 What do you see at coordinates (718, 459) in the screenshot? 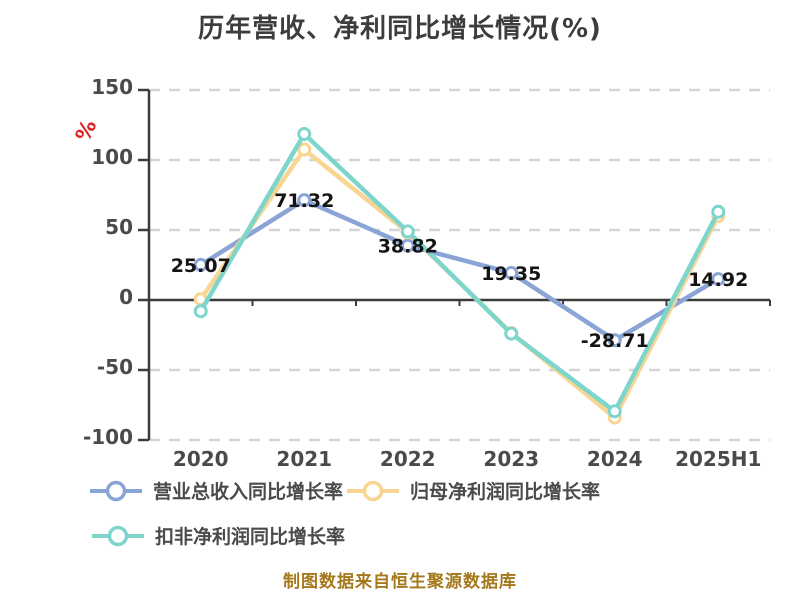
I see `x-tick-label: 2025H1` at bounding box center [718, 459].